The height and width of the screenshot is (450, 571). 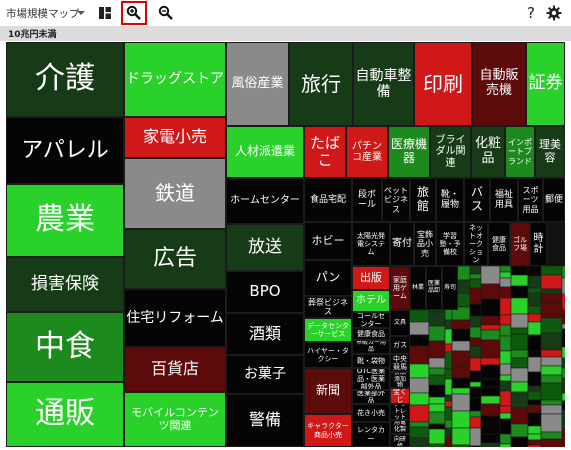 I want to click on treemap-tile: アパレル, so click(x=65, y=150).